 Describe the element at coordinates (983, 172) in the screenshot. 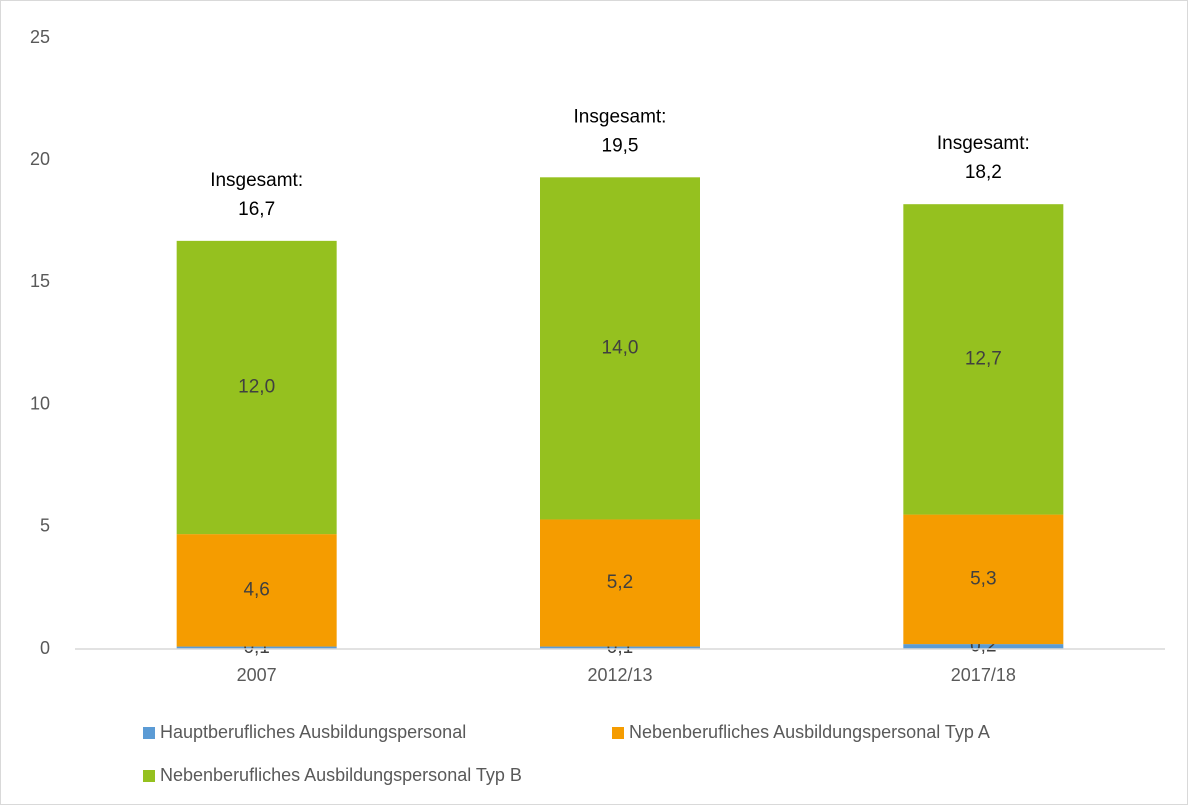

I see `annotation-value: 18,2` at that location.